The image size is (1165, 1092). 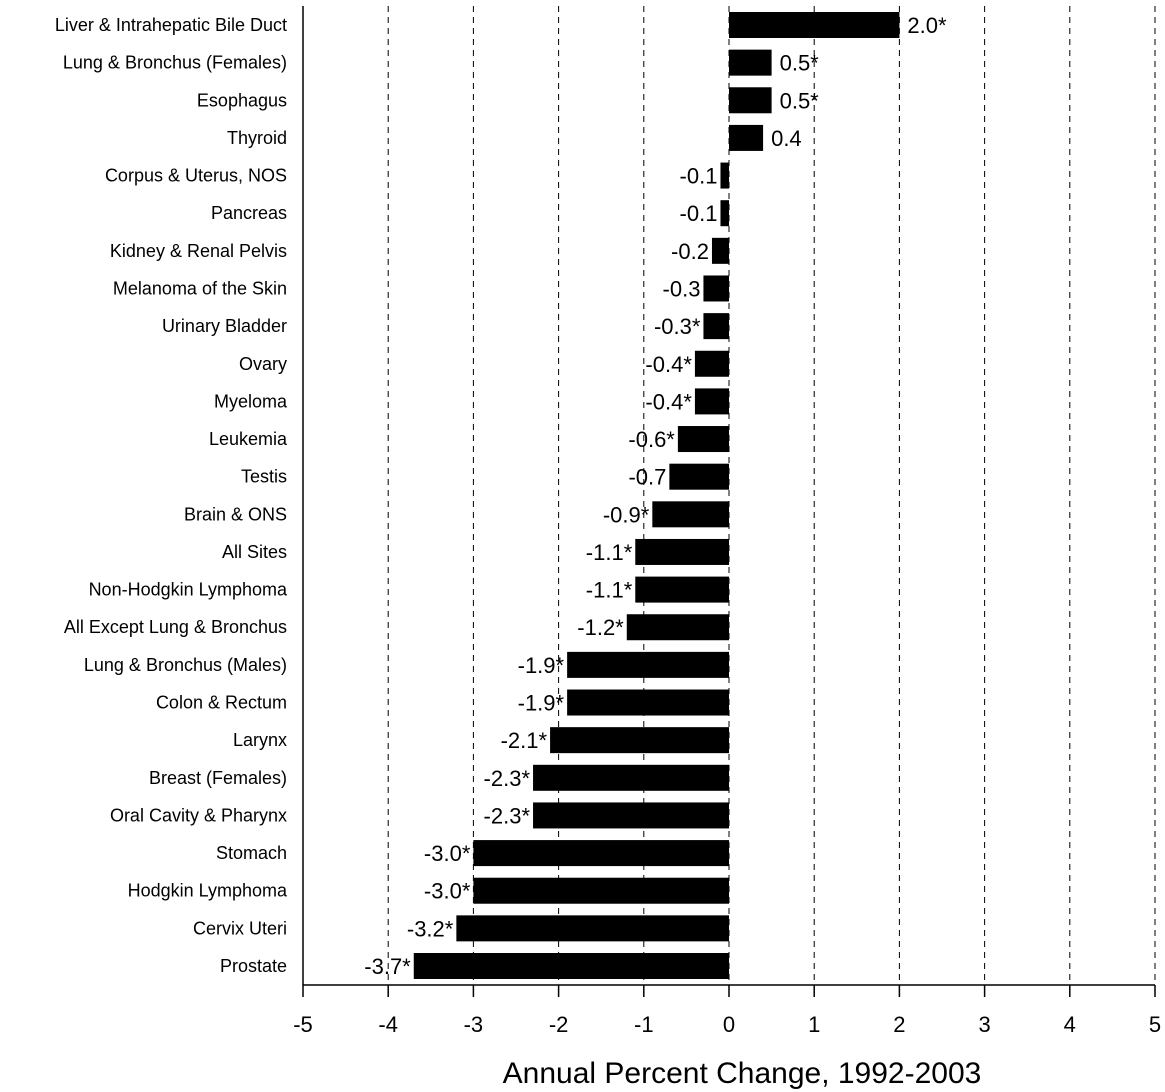 I want to click on category-label: Prostate, so click(x=253, y=966).